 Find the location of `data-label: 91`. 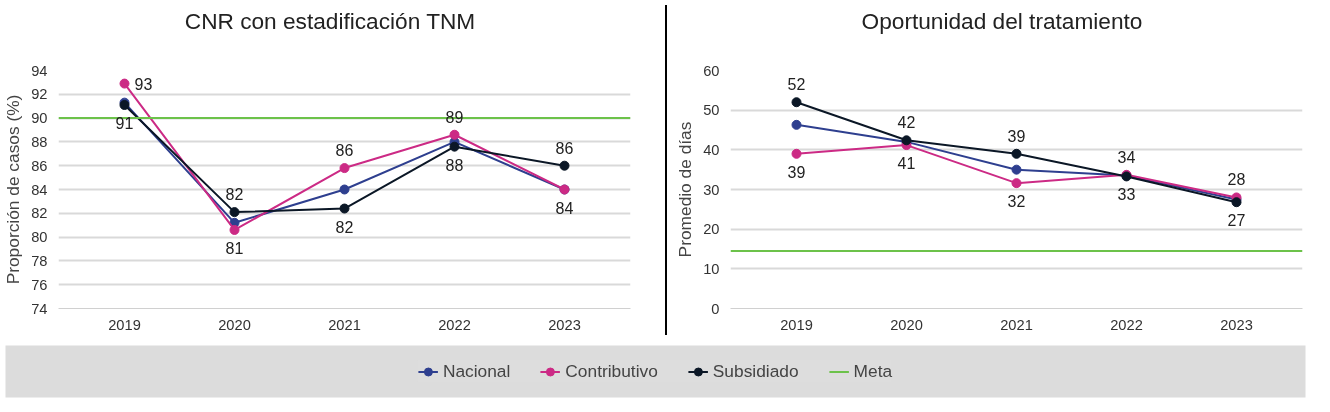

data-label: 91 is located at coordinates (124, 124).